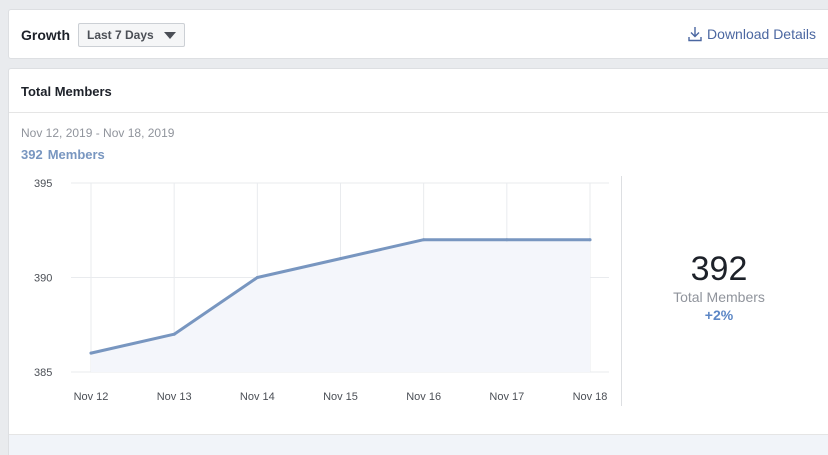 The image size is (828, 455). I want to click on summary-change: +2%, so click(719, 315).